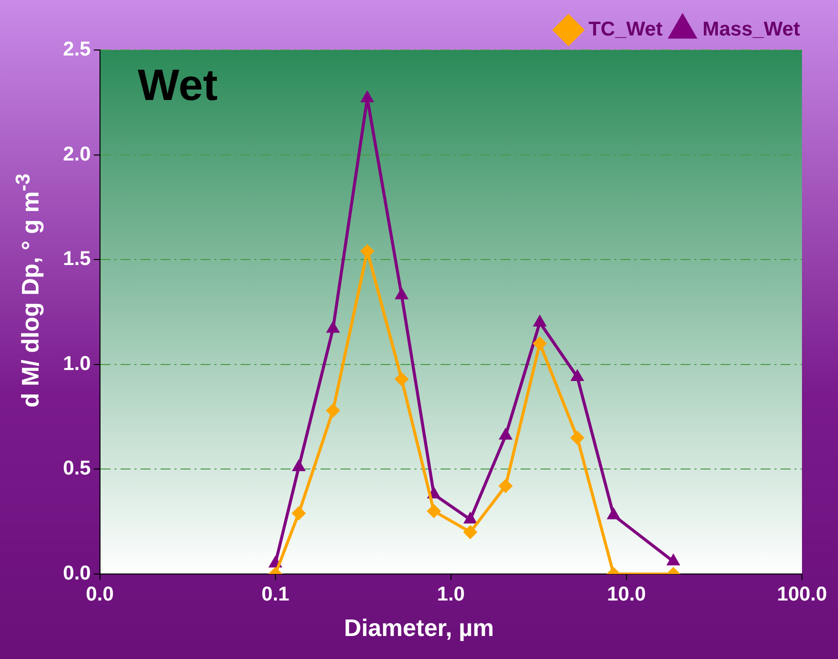 The width and height of the screenshot is (838, 659). I want to click on y-tick-label: 0.0, so click(76, 573).